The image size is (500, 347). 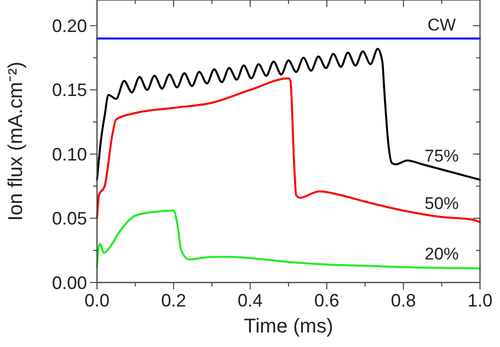 What do you see at coordinates (69, 218) in the screenshot?
I see `y-tick-label: 0.05` at bounding box center [69, 218].